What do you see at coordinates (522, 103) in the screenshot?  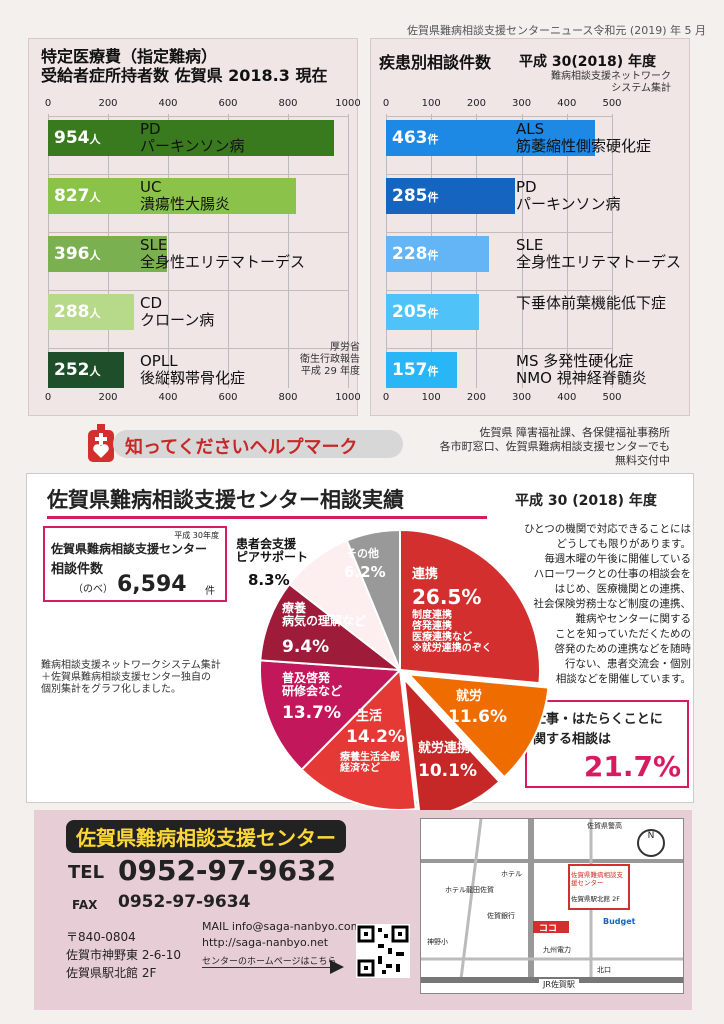 I see `axis-tick-label-top: 300` at bounding box center [522, 103].